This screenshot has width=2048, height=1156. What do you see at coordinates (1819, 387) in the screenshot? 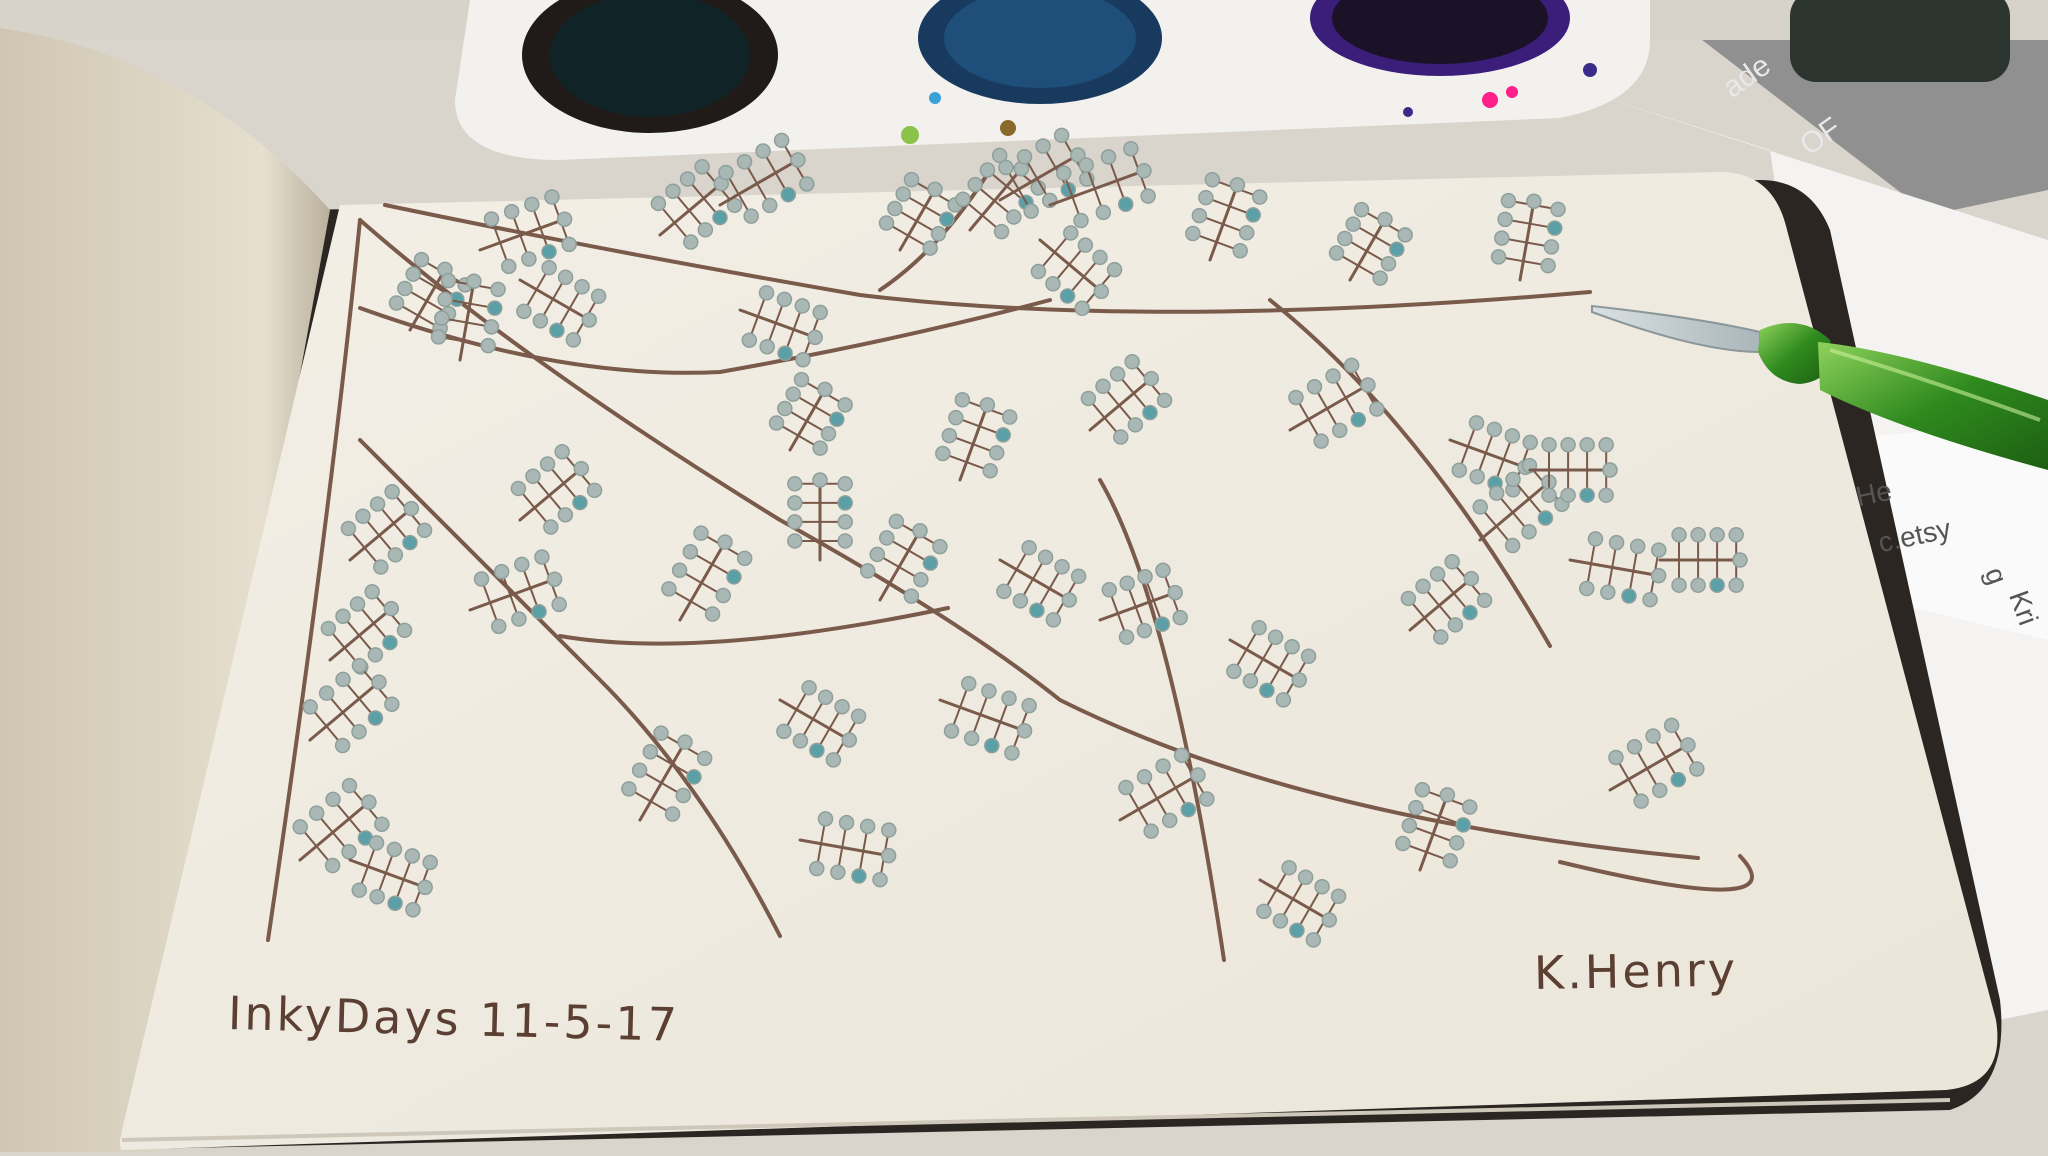
I see `glass-dip-pen-icon` at bounding box center [1819, 387].